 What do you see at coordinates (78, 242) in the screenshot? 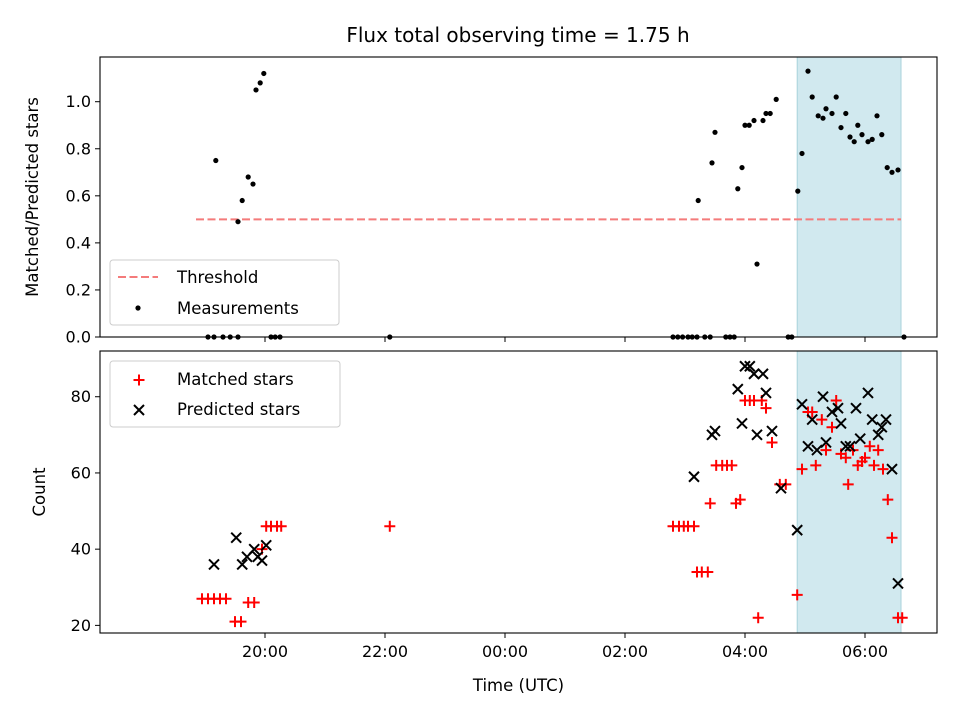
I see `y-tick-label: 0.4` at bounding box center [78, 242].